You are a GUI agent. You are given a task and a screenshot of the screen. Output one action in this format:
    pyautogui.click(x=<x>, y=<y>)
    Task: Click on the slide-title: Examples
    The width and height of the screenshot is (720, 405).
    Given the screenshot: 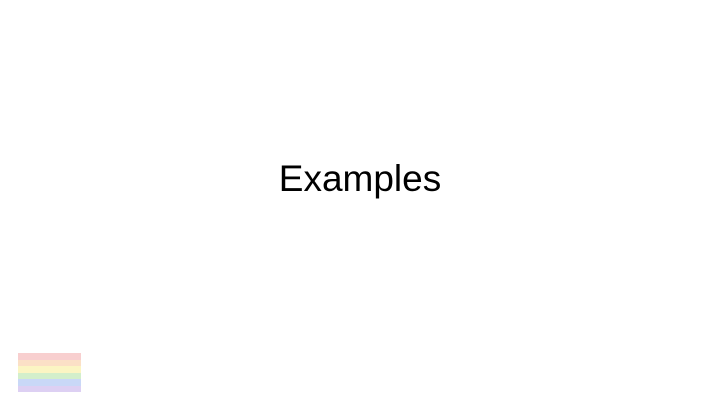 What is the action you would take?
    pyautogui.click(x=360, y=178)
    